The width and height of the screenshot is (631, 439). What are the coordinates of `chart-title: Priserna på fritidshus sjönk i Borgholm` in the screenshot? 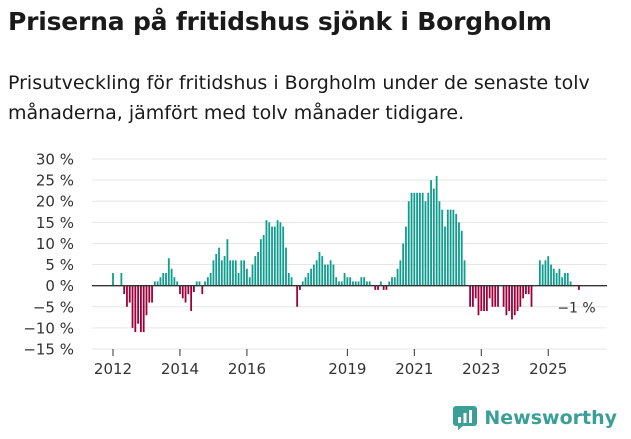 It's located at (280, 21).